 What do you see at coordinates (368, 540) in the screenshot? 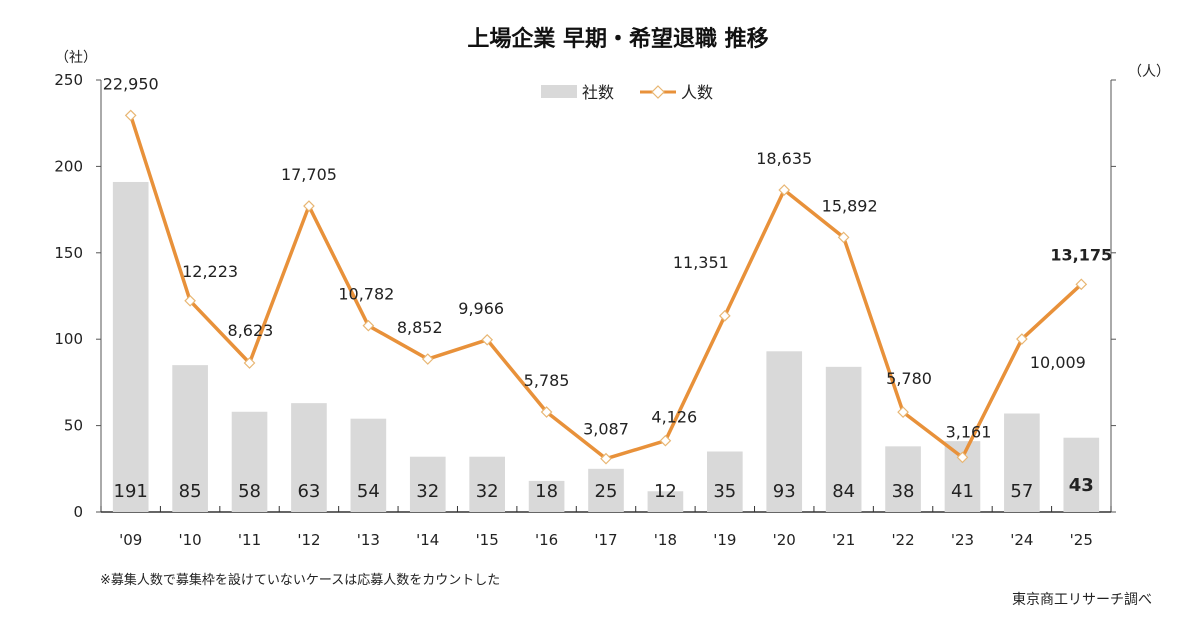
I see `x-tick-label: '13` at bounding box center [368, 540].